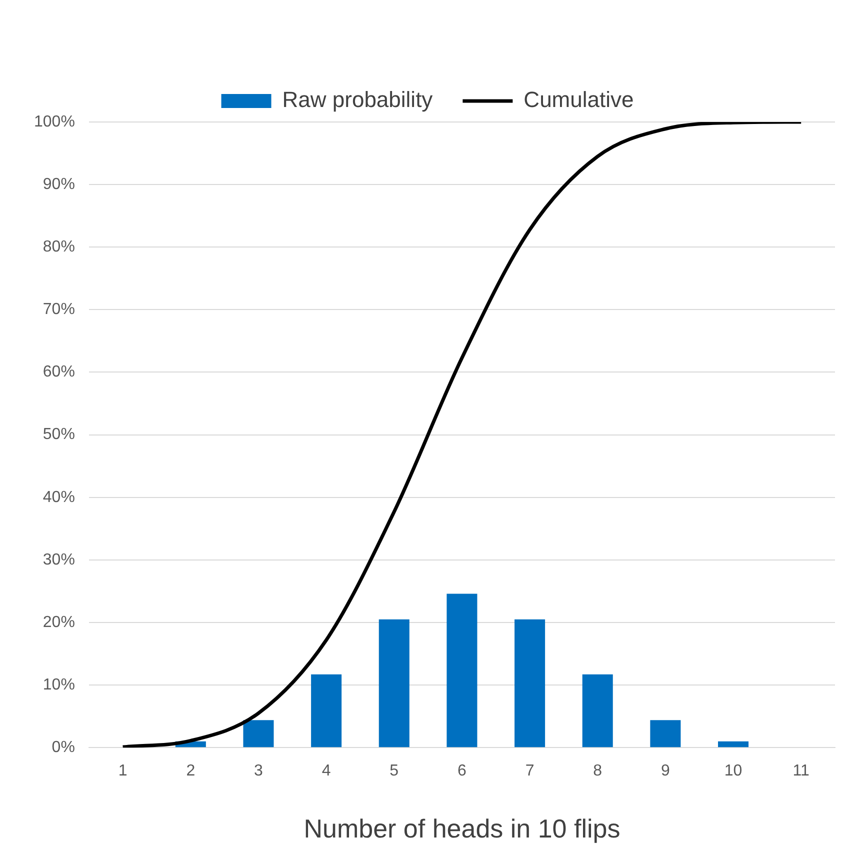 This screenshot has height=860, width=850. Describe the element at coordinates (54, 121) in the screenshot. I see `y-tick-label: 100%` at that location.